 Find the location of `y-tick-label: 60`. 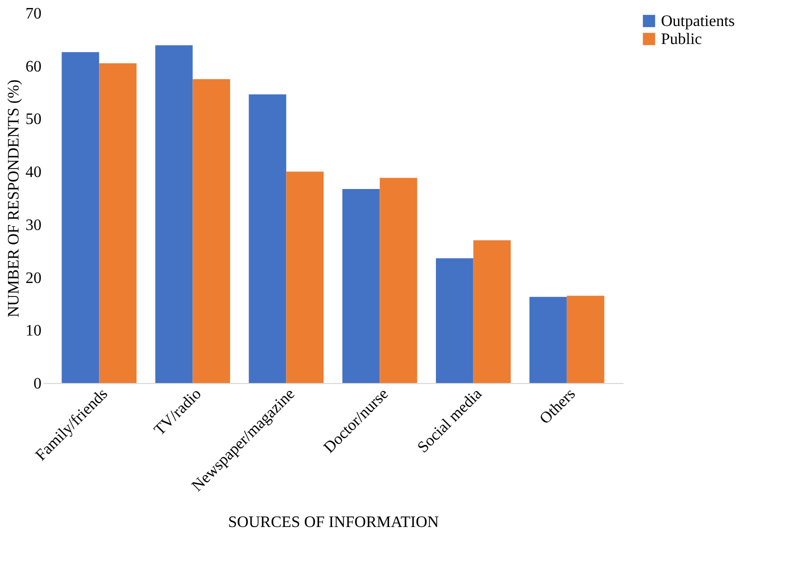

y-tick-label: 60 is located at coordinates (34, 67).